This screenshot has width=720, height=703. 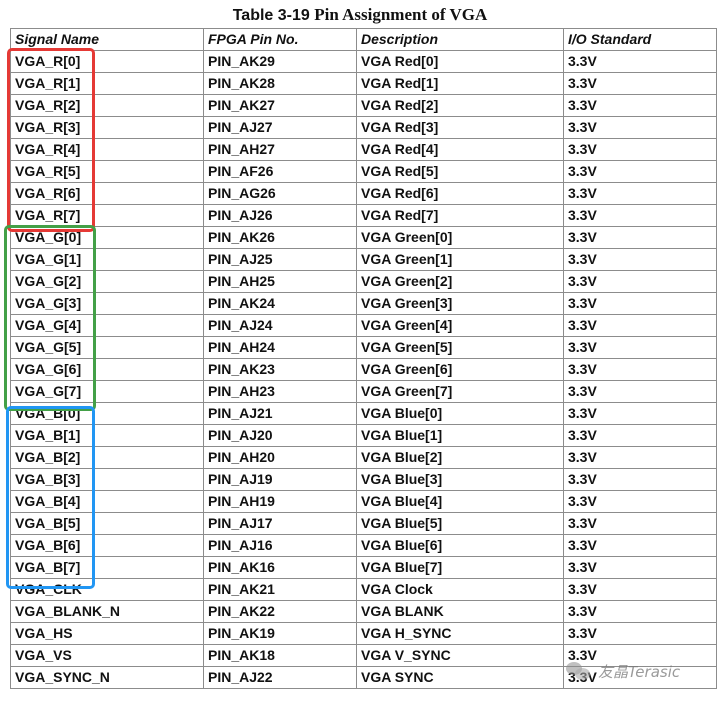 What do you see at coordinates (460, 413) in the screenshot?
I see `description-cell: VGA Blue[0]` at bounding box center [460, 413].